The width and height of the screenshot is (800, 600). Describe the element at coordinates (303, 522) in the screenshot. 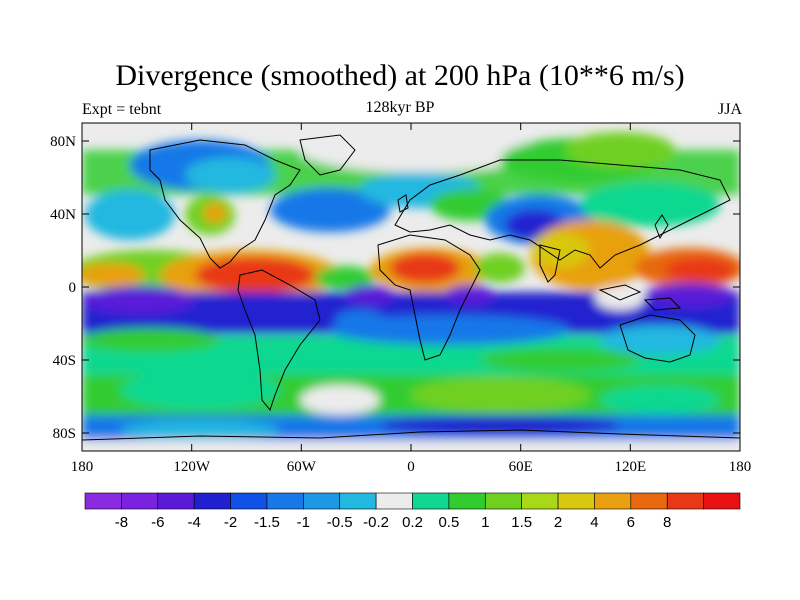

I see `colorbar-label: -1` at that location.